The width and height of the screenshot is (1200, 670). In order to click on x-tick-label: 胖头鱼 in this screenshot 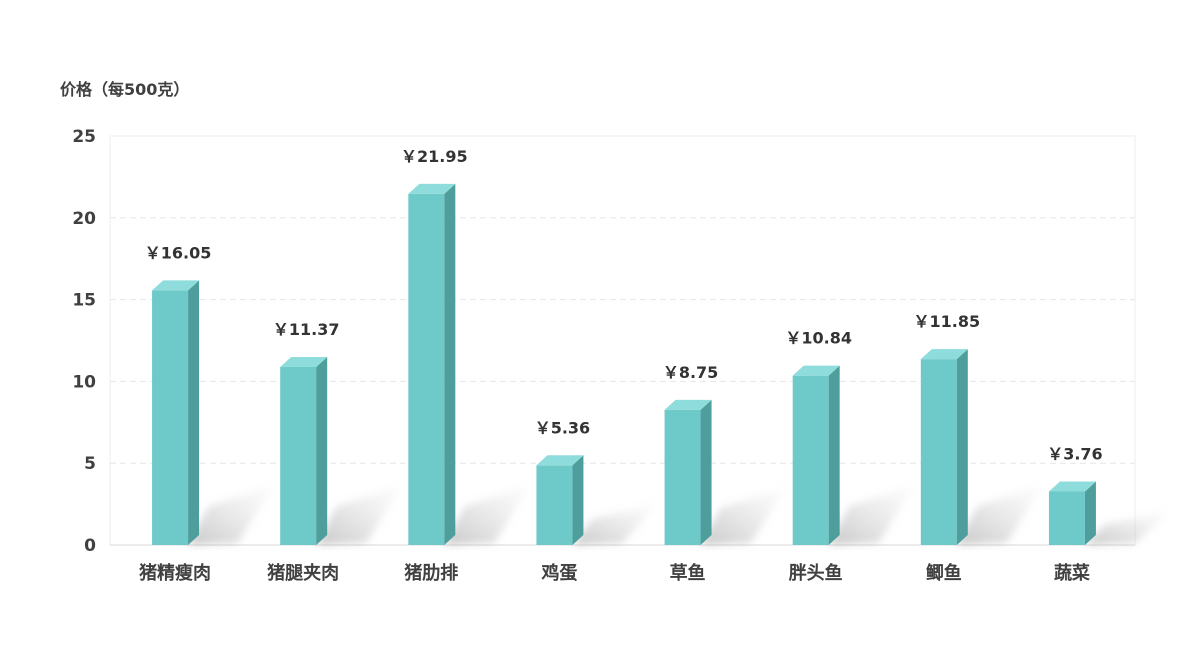, I will do `click(816, 573)`.